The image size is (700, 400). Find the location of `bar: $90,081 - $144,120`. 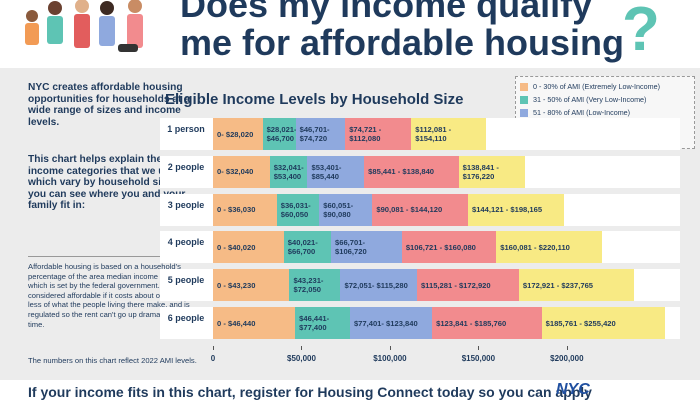

bar: $90,081 - $144,120 is located at coordinates (420, 209).